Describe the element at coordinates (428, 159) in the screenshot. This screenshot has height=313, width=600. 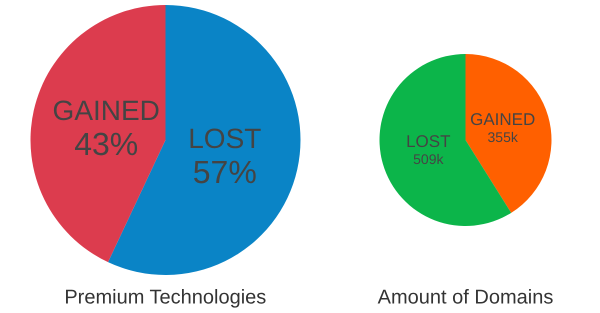
I see `data-label: 509k` at that location.